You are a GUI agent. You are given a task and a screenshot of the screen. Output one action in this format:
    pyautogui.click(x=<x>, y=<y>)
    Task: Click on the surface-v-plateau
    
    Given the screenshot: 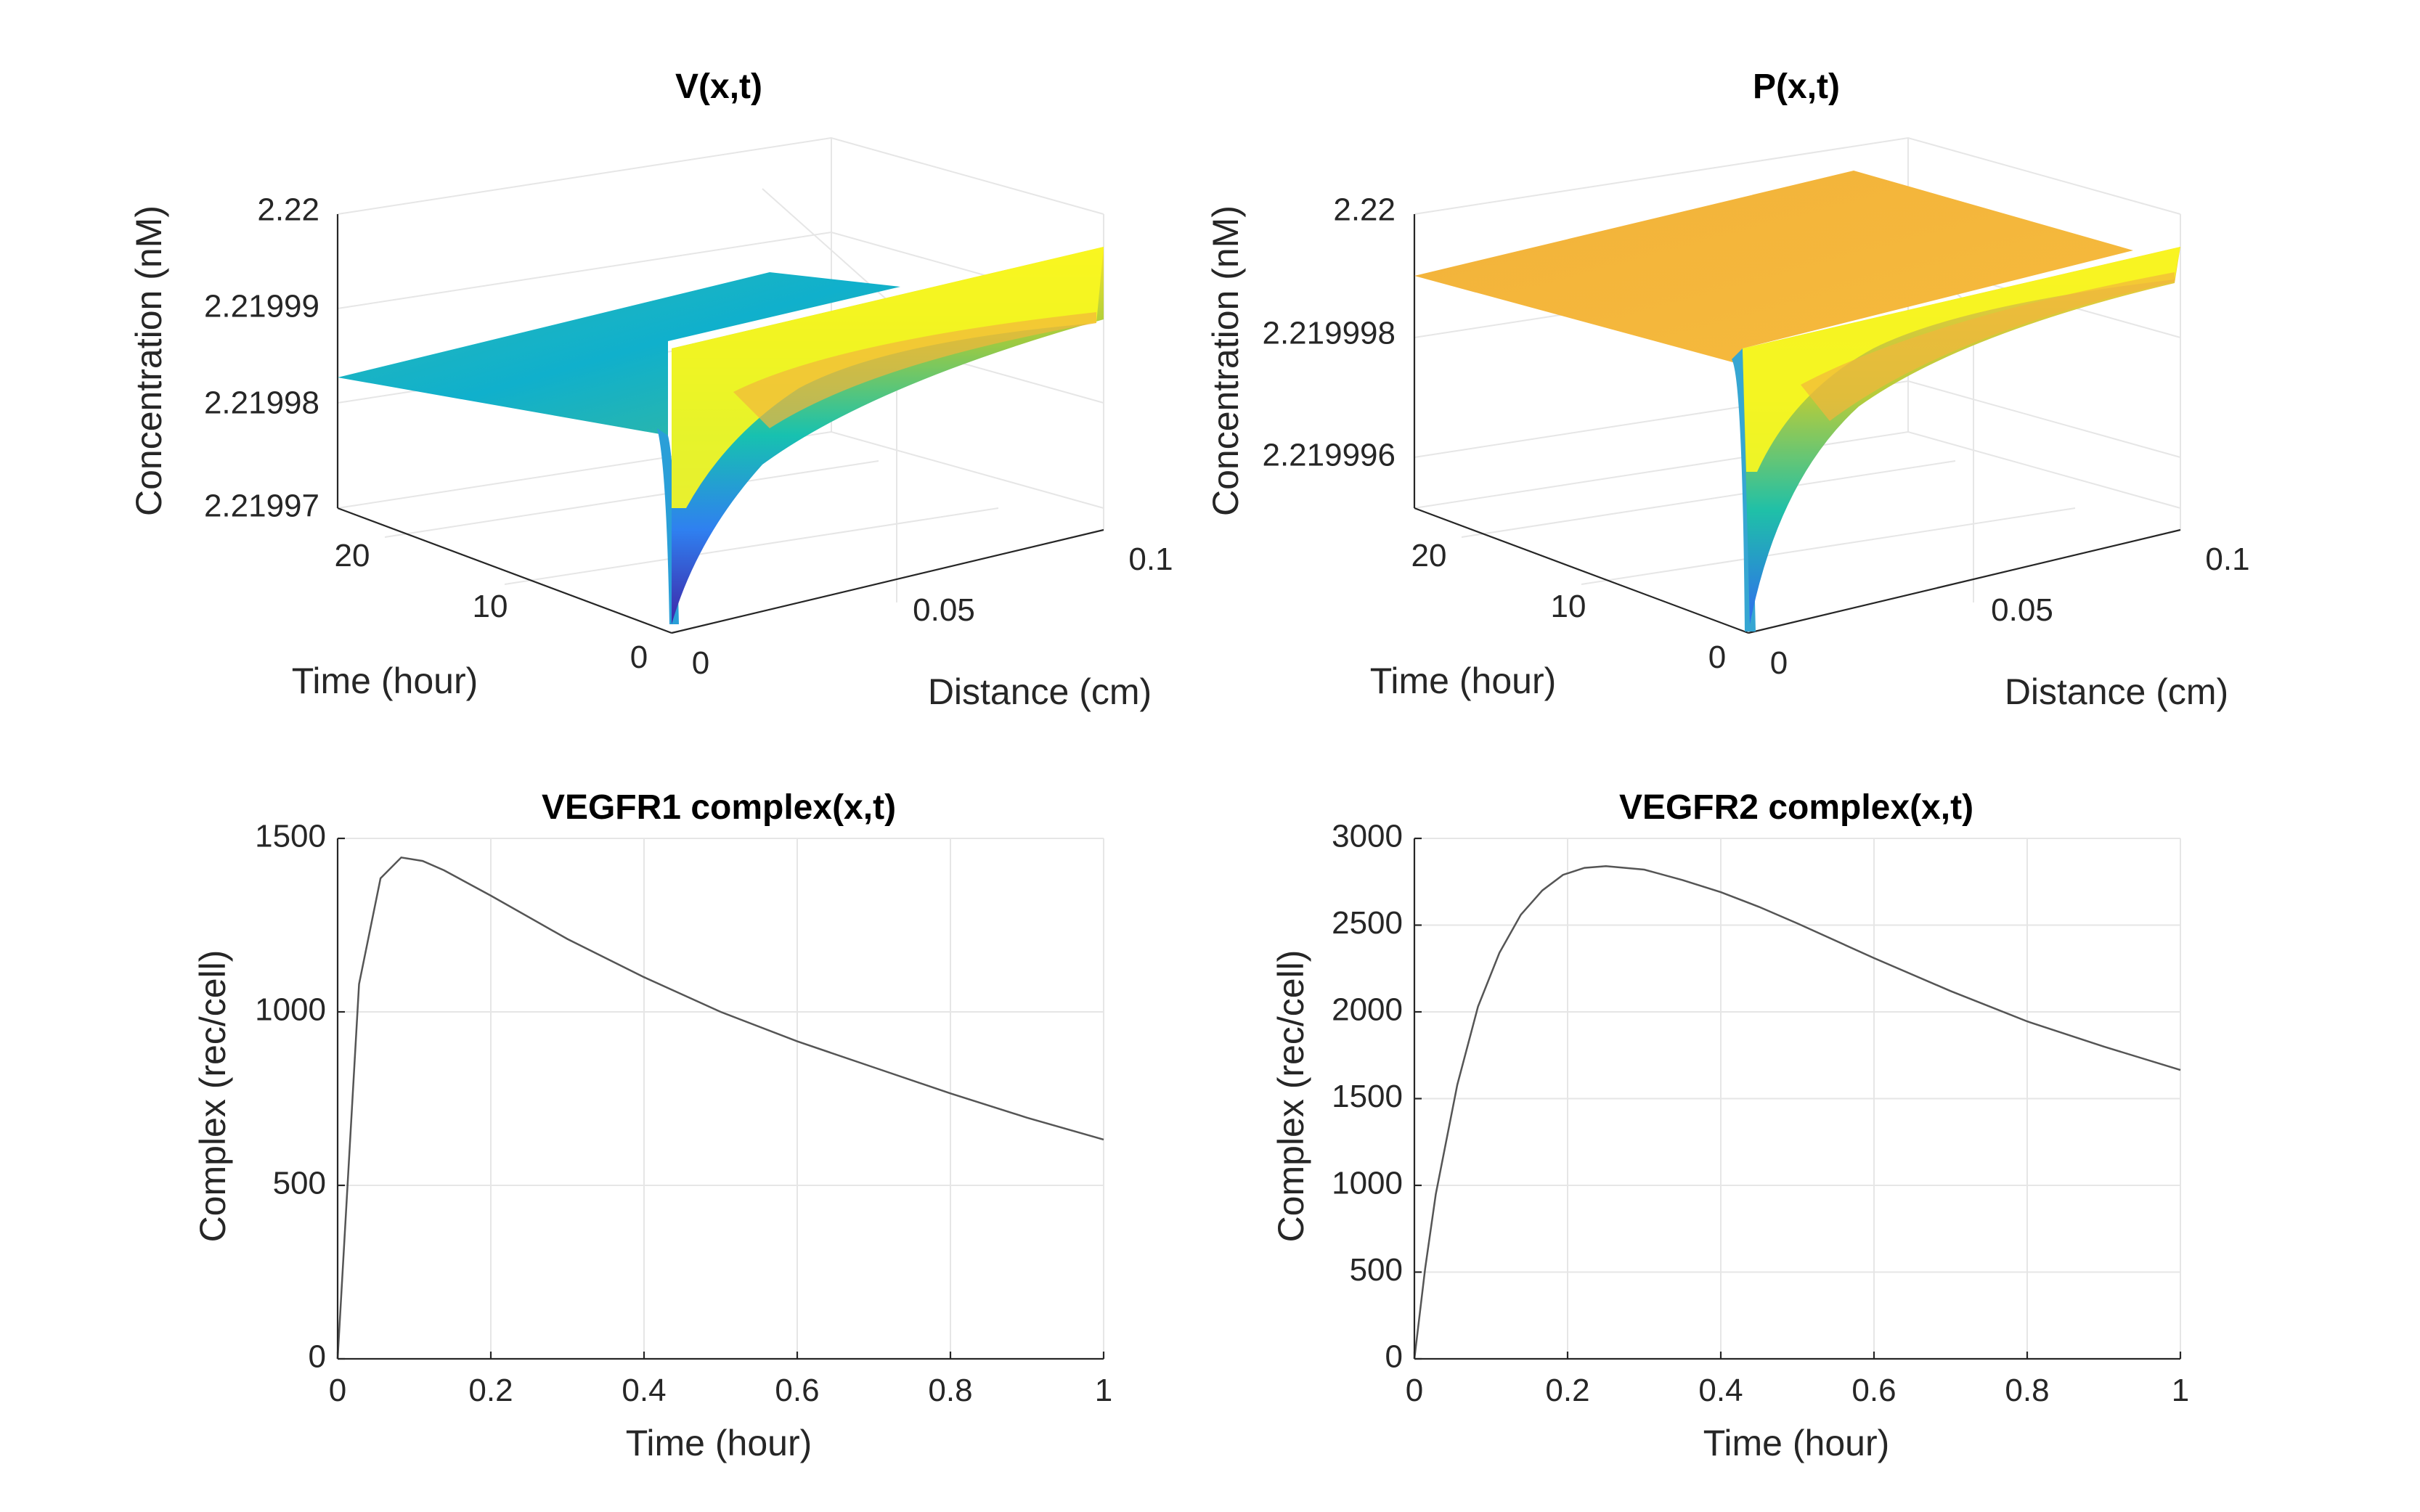 What is the action you would take?
    pyautogui.click(x=619, y=354)
    